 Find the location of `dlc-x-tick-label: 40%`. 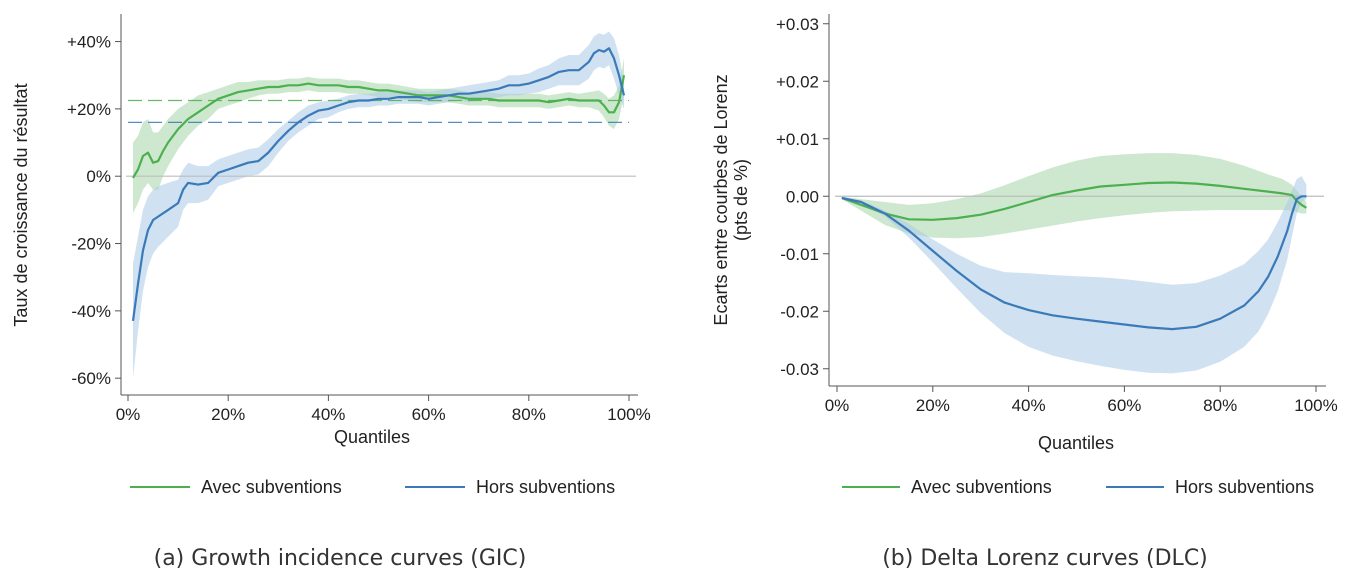

dlc-x-tick-label: 40% is located at coordinates (1029, 405).